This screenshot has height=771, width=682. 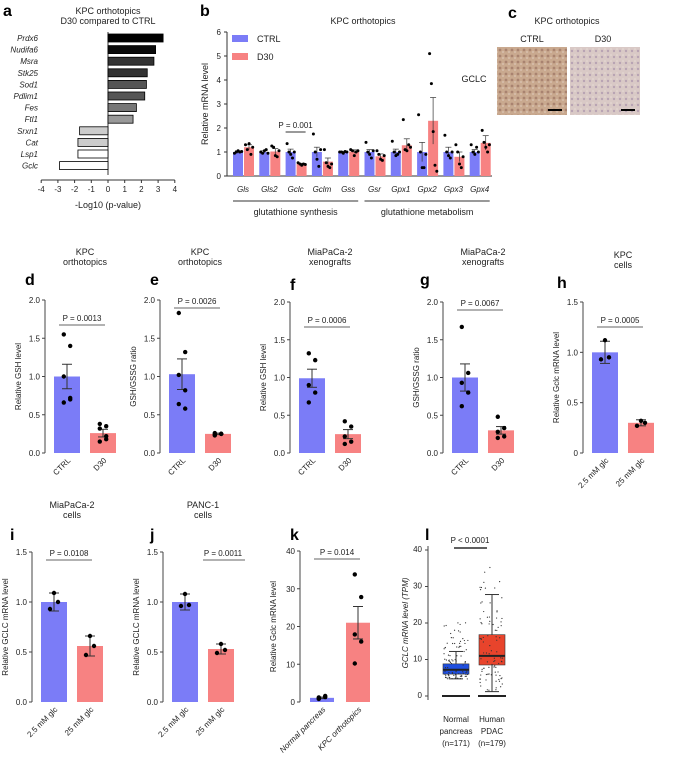 What do you see at coordinates (269, 39) in the screenshot?
I see `legend-label: CTRL` at bounding box center [269, 39].